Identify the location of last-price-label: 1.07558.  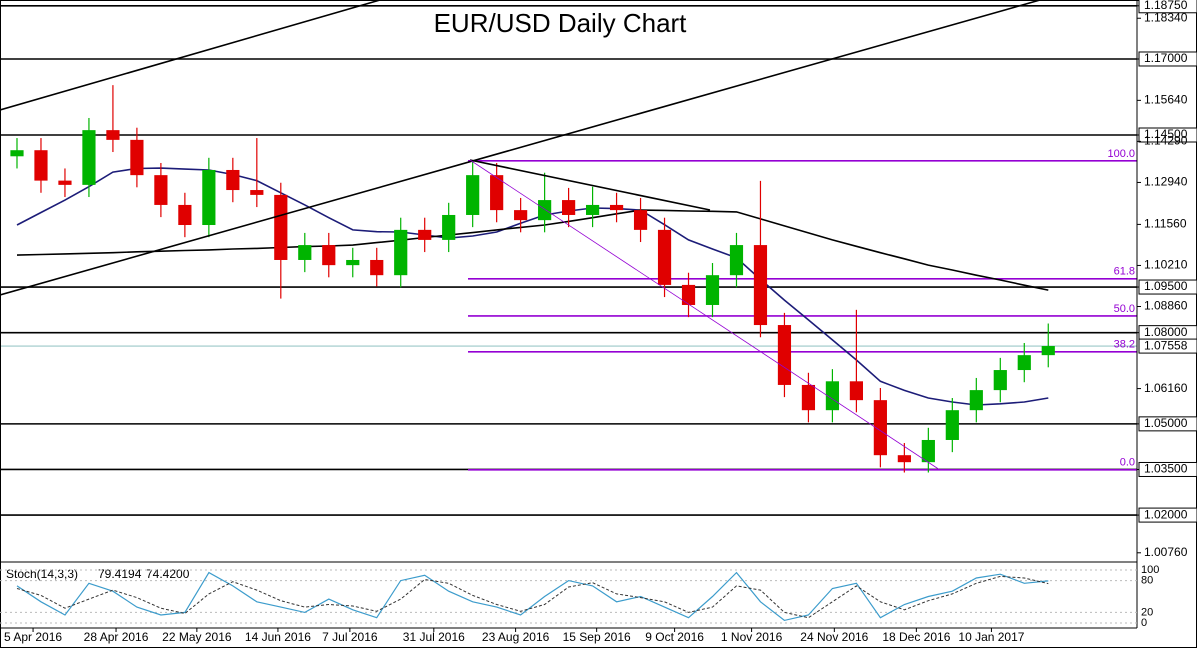
(1166, 345).